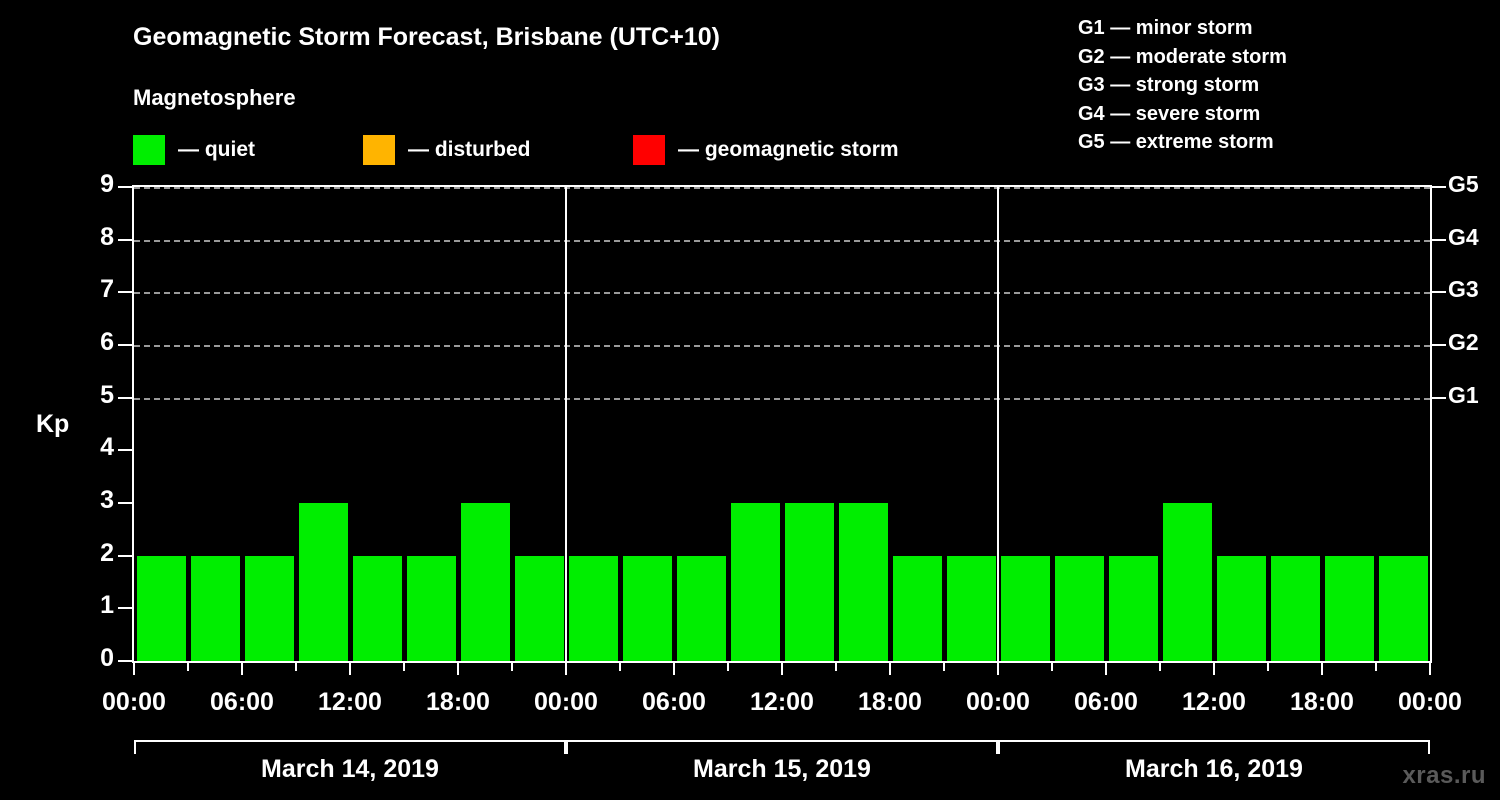 The image size is (1500, 800). What do you see at coordinates (107, 552) in the screenshot?
I see `y-tick-label-2: 2` at bounding box center [107, 552].